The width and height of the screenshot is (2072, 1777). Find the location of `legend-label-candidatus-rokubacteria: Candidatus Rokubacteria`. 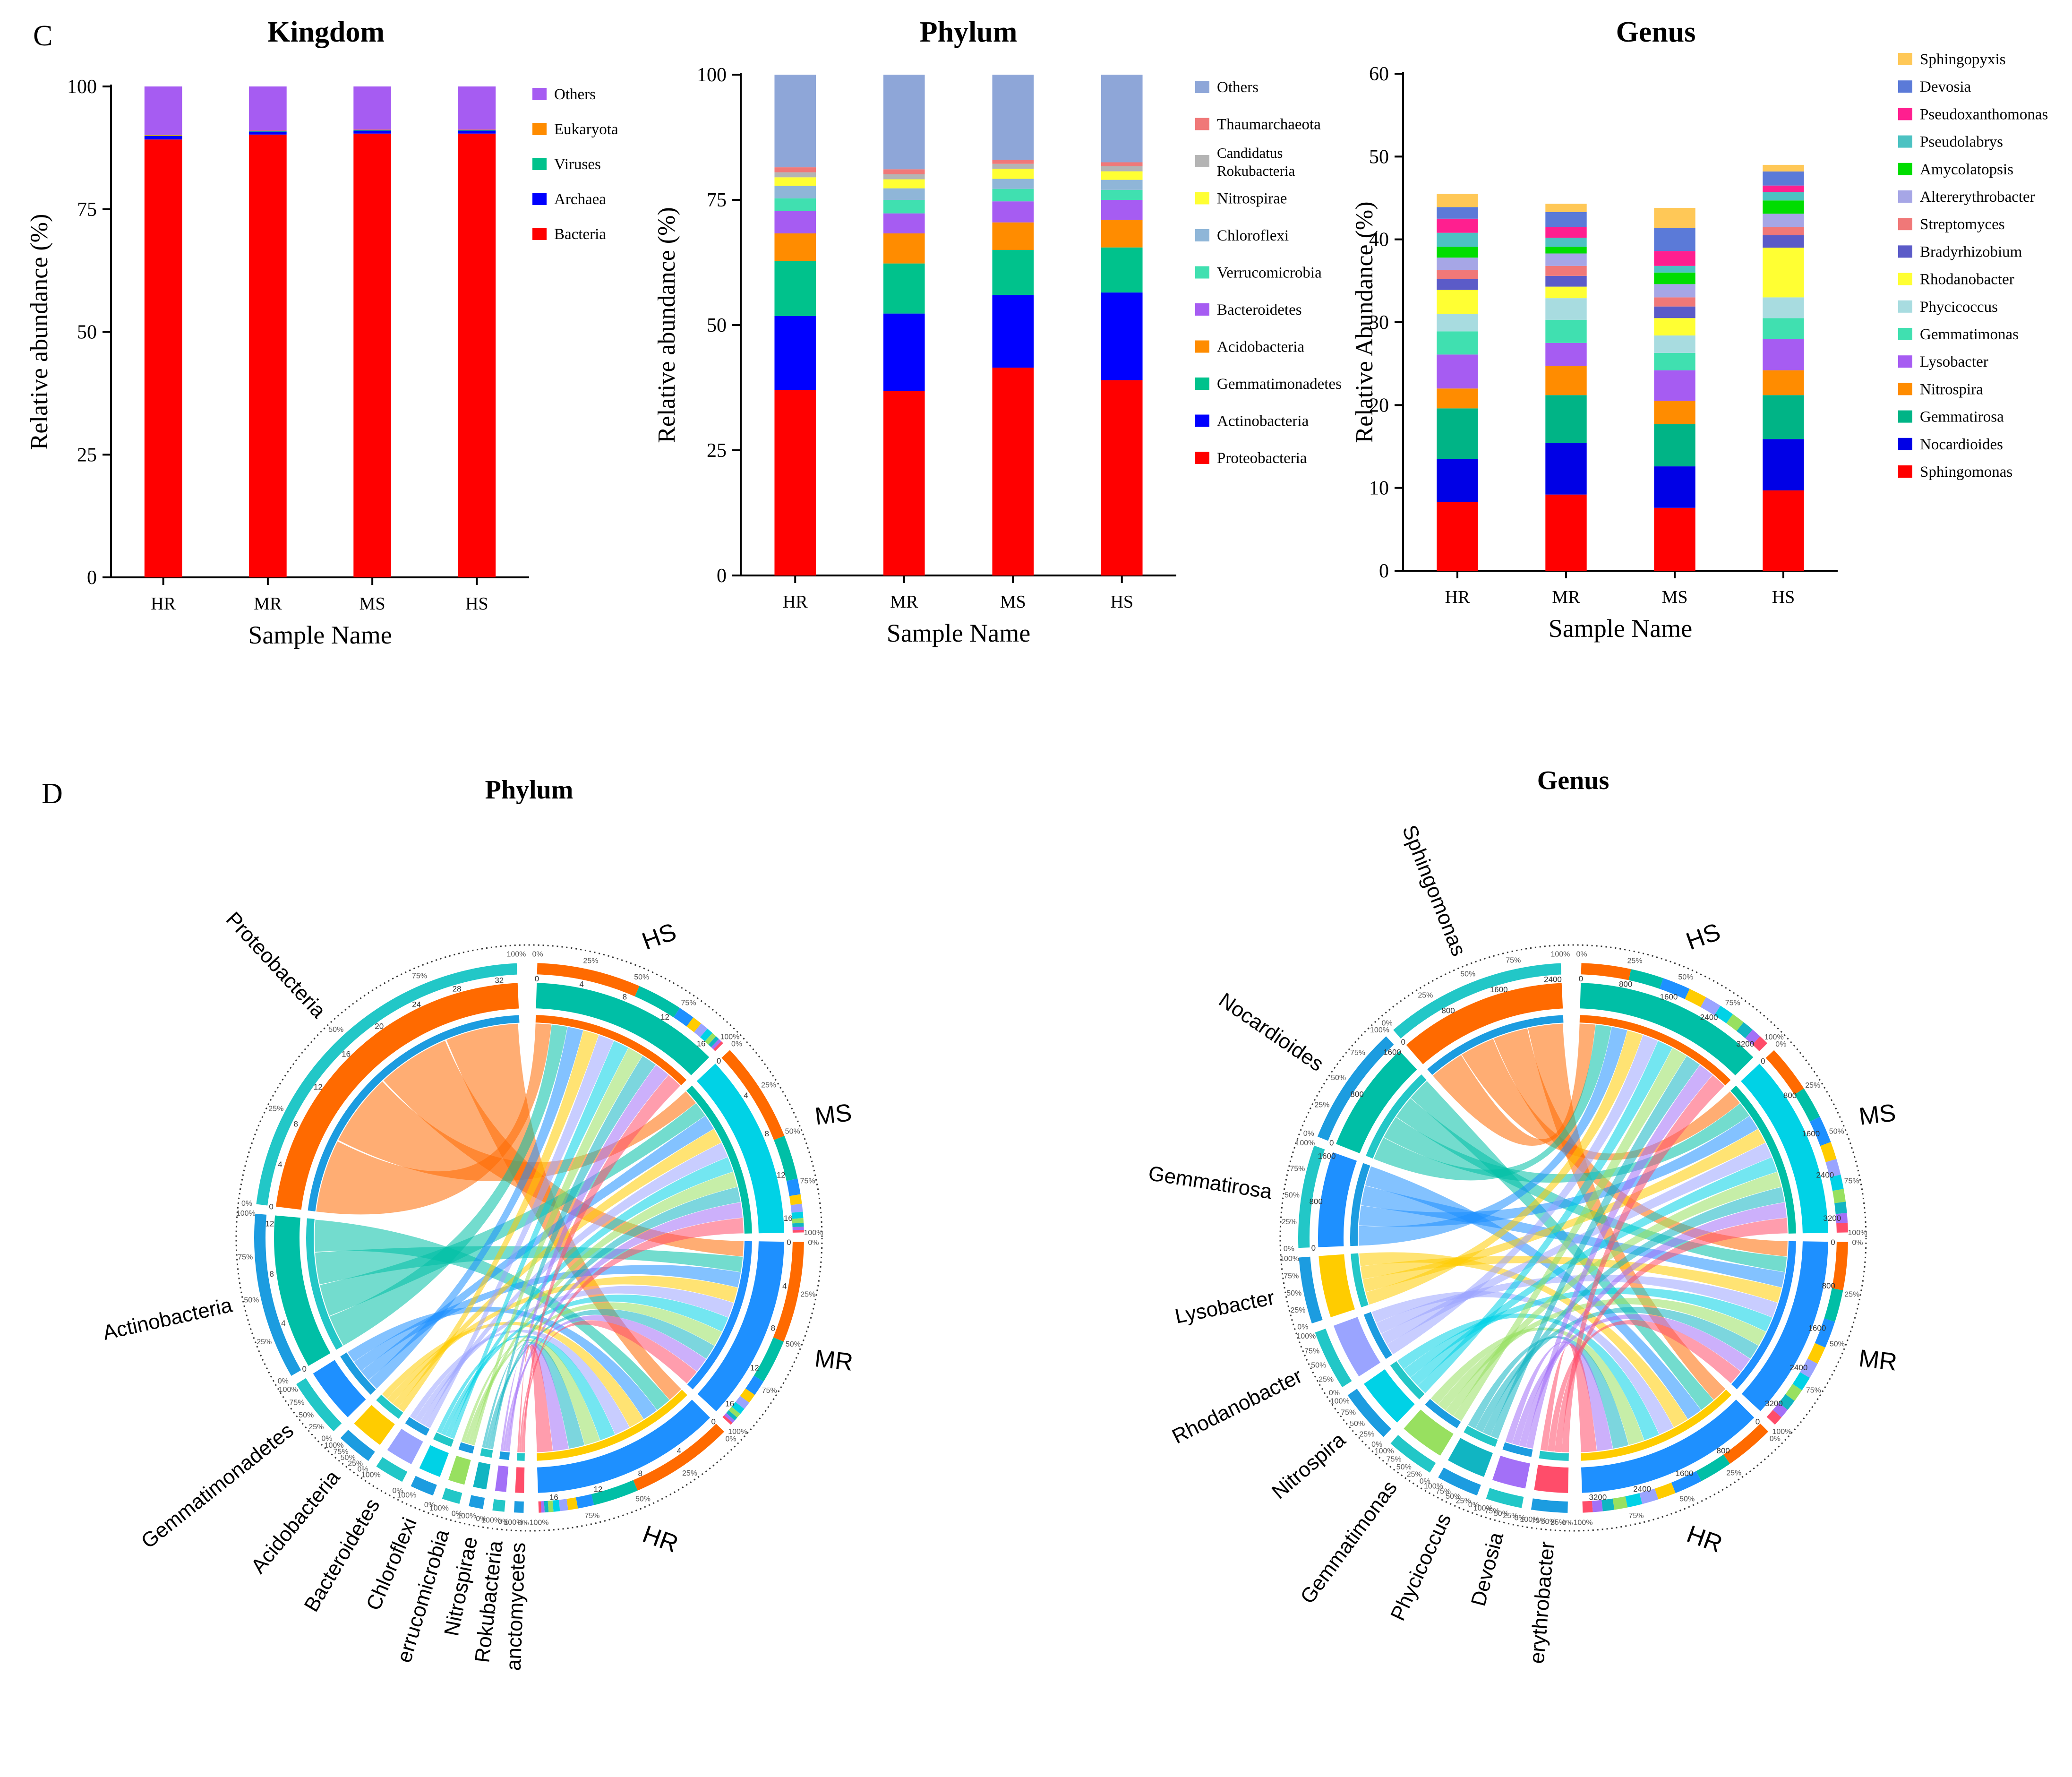

legend-label-candidatus-rokubacteria: Candidatus Rokubacteria is located at coordinates (1256, 162).